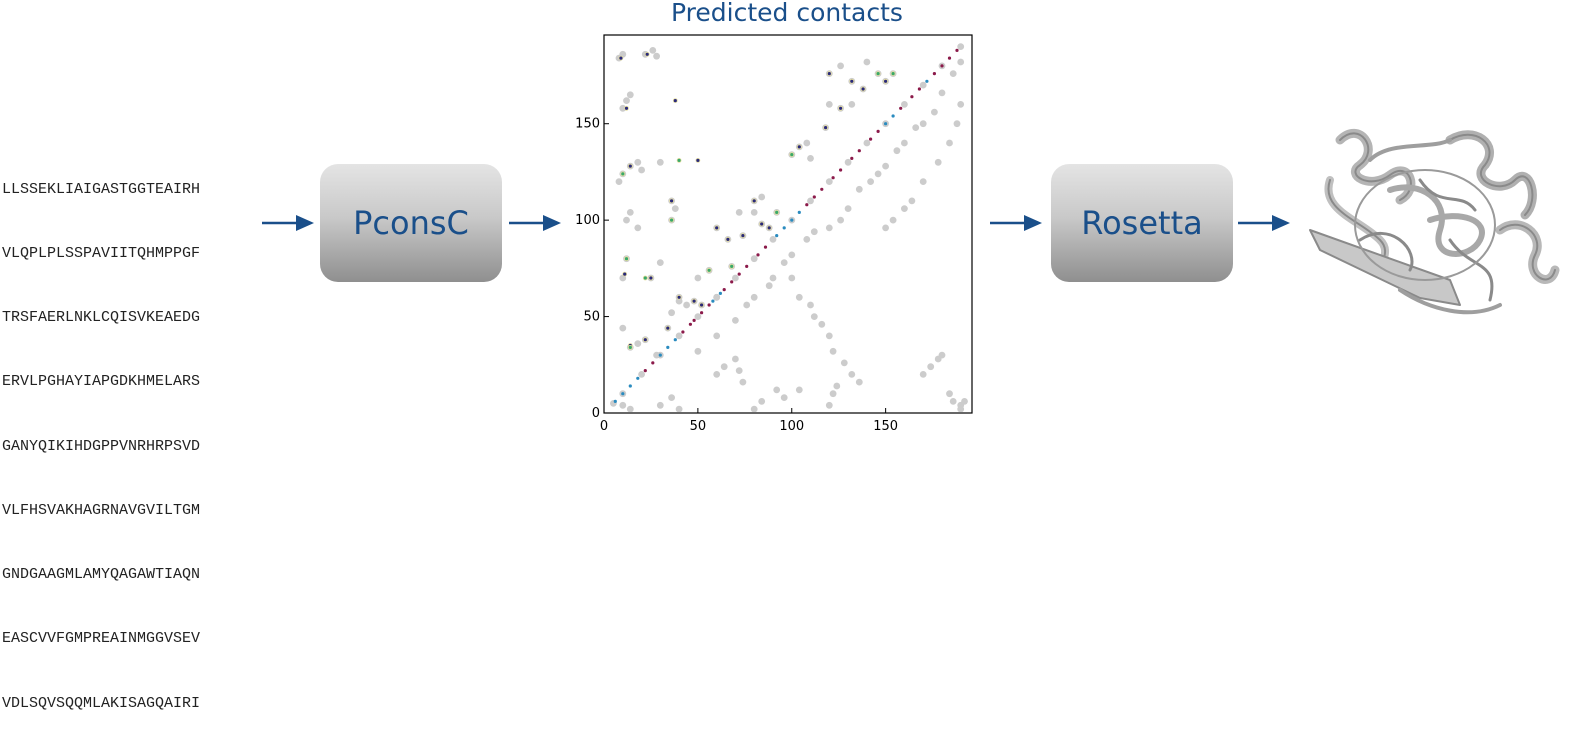 This screenshot has width=1575, height=735. Describe the element at coordinates (101, 254) in the screenshot. I see `sequence-line: VLQPLPLSSPAVIITQHMPPGF` at that location.